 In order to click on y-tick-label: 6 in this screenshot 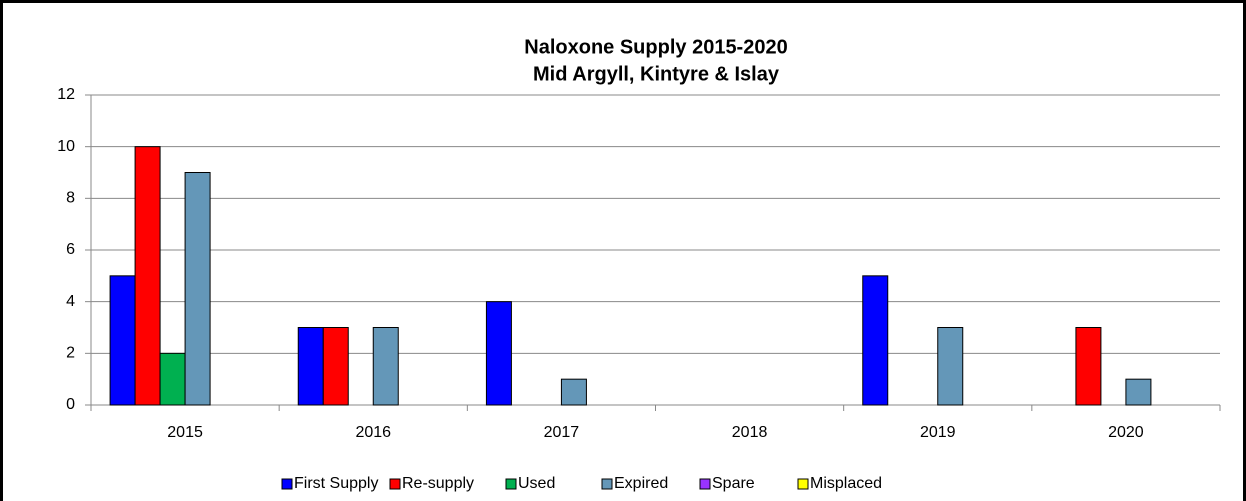, I will do `click(70, 249)`.